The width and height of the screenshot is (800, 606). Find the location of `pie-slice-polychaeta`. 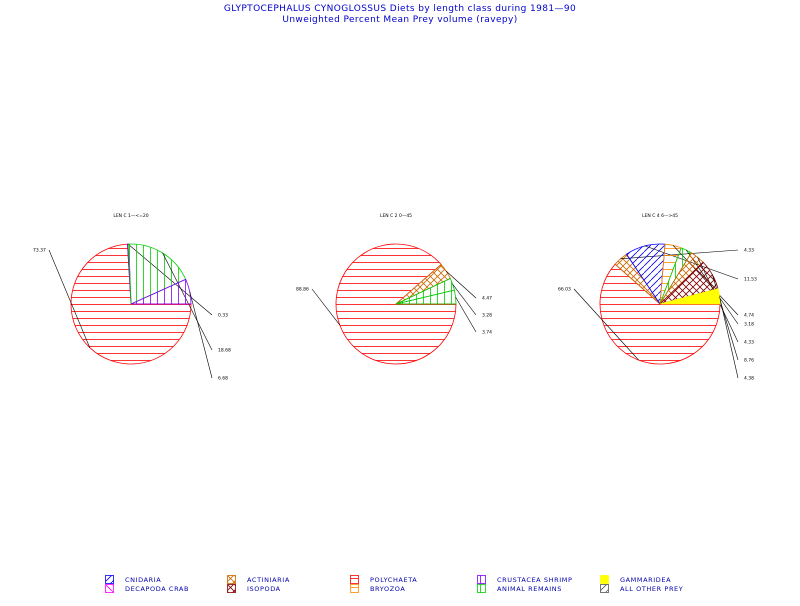

pie-slice-polychaeta is located at coordinates (396, 304).